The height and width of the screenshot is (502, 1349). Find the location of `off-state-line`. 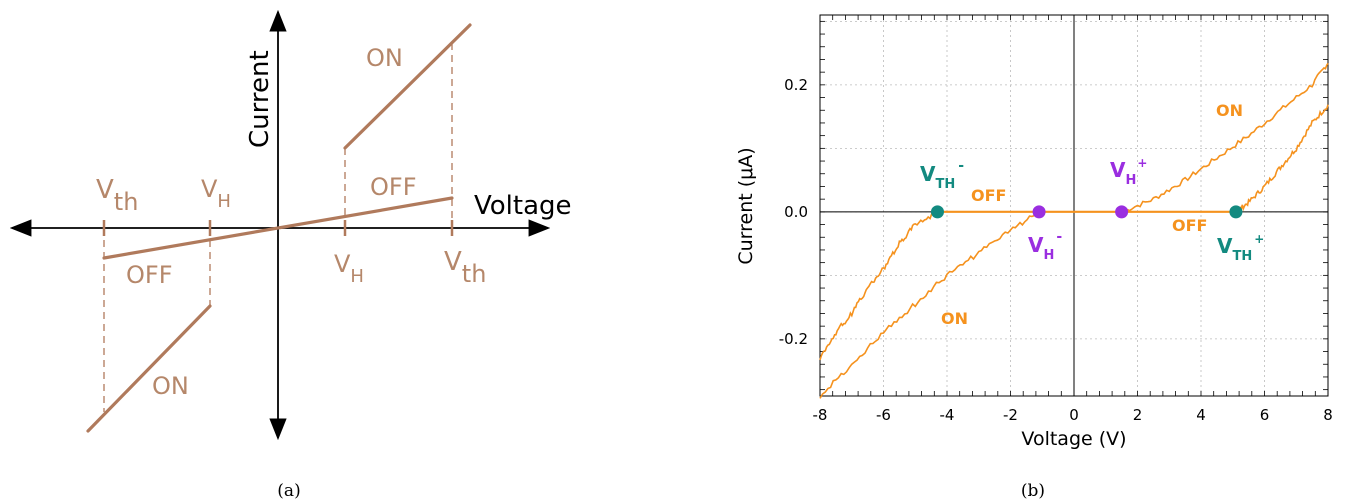

off-state-line is located at coordinates (278, 228).